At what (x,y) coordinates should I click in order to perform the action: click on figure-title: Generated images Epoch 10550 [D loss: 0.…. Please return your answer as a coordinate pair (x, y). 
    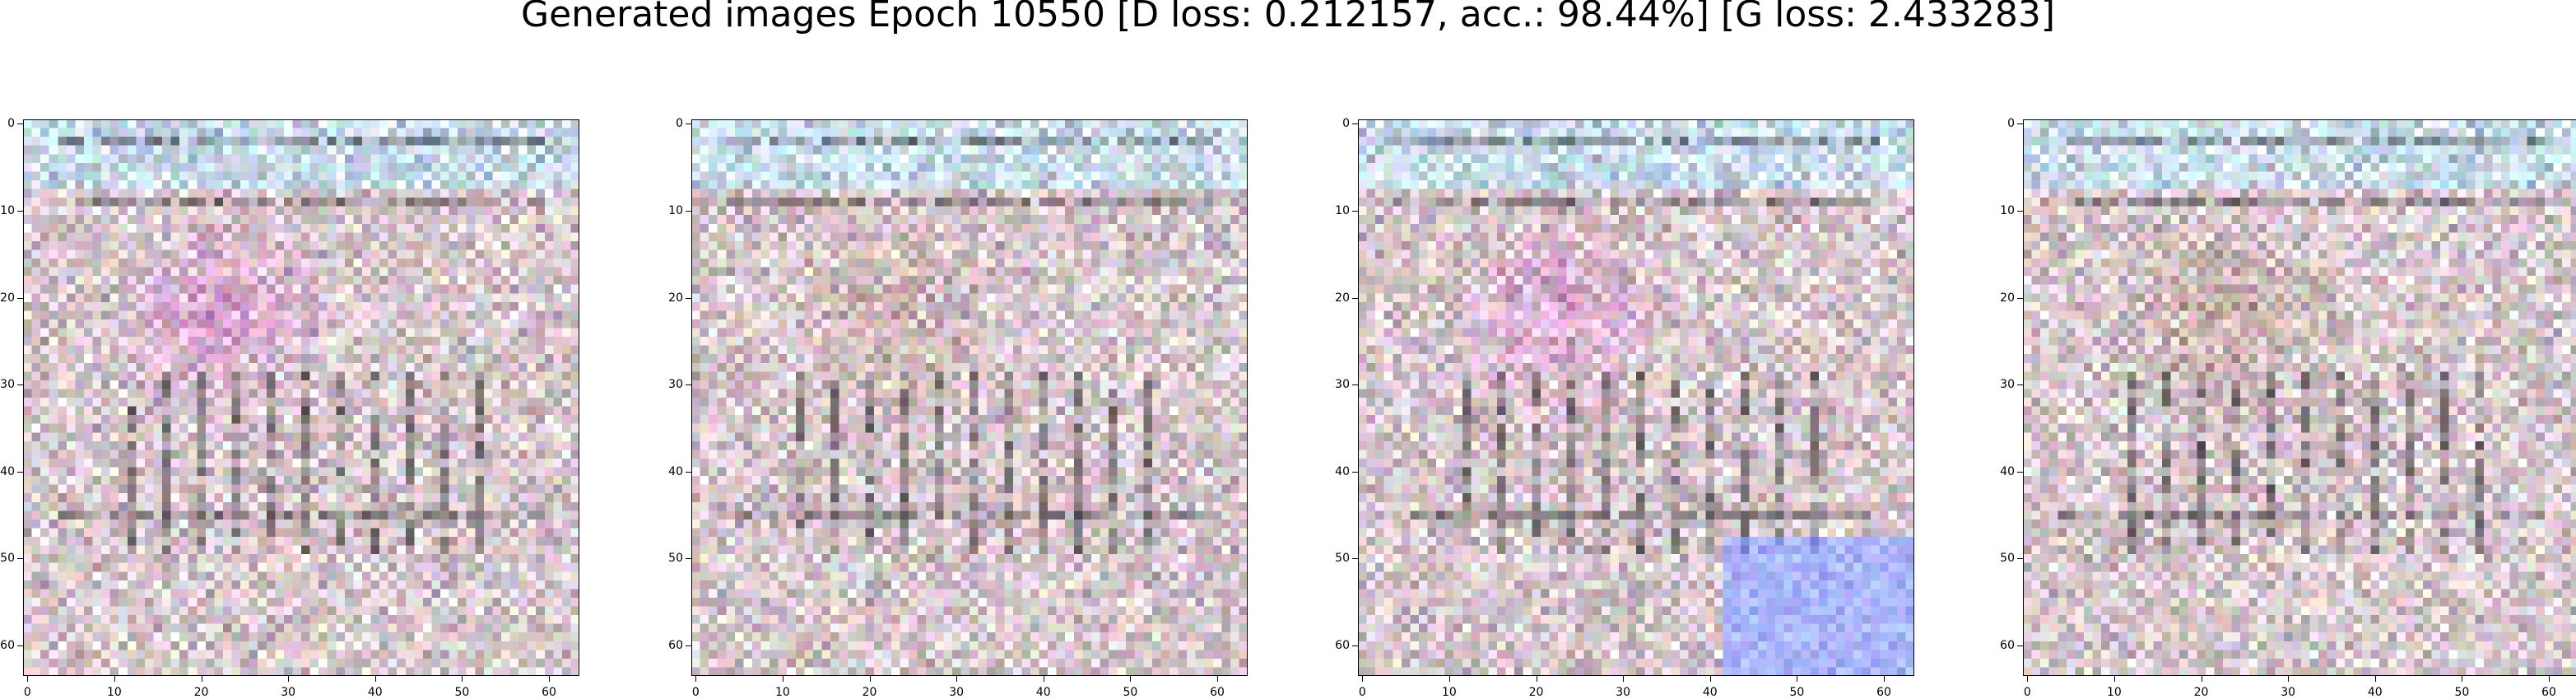
    Looking at the image, I should click on (1288, 17).